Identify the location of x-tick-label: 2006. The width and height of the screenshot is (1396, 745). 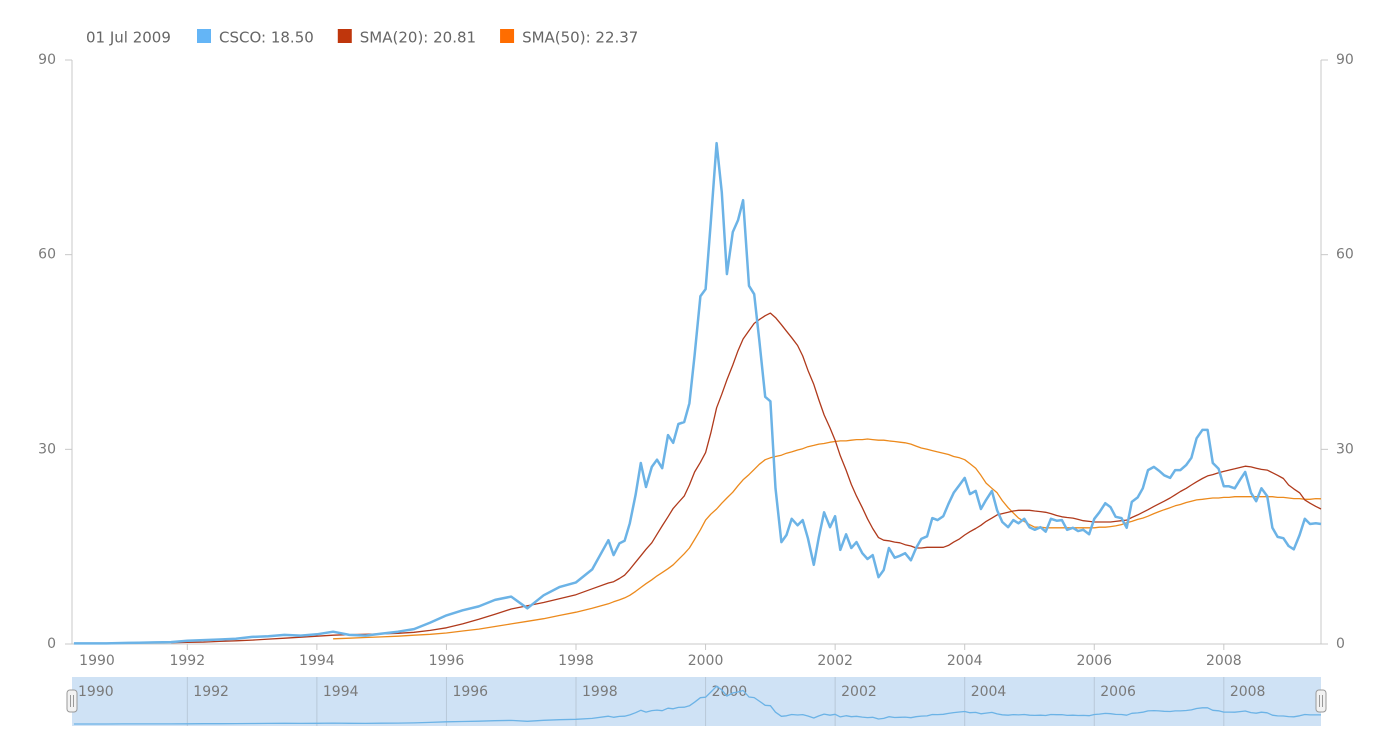
(1094, 661).